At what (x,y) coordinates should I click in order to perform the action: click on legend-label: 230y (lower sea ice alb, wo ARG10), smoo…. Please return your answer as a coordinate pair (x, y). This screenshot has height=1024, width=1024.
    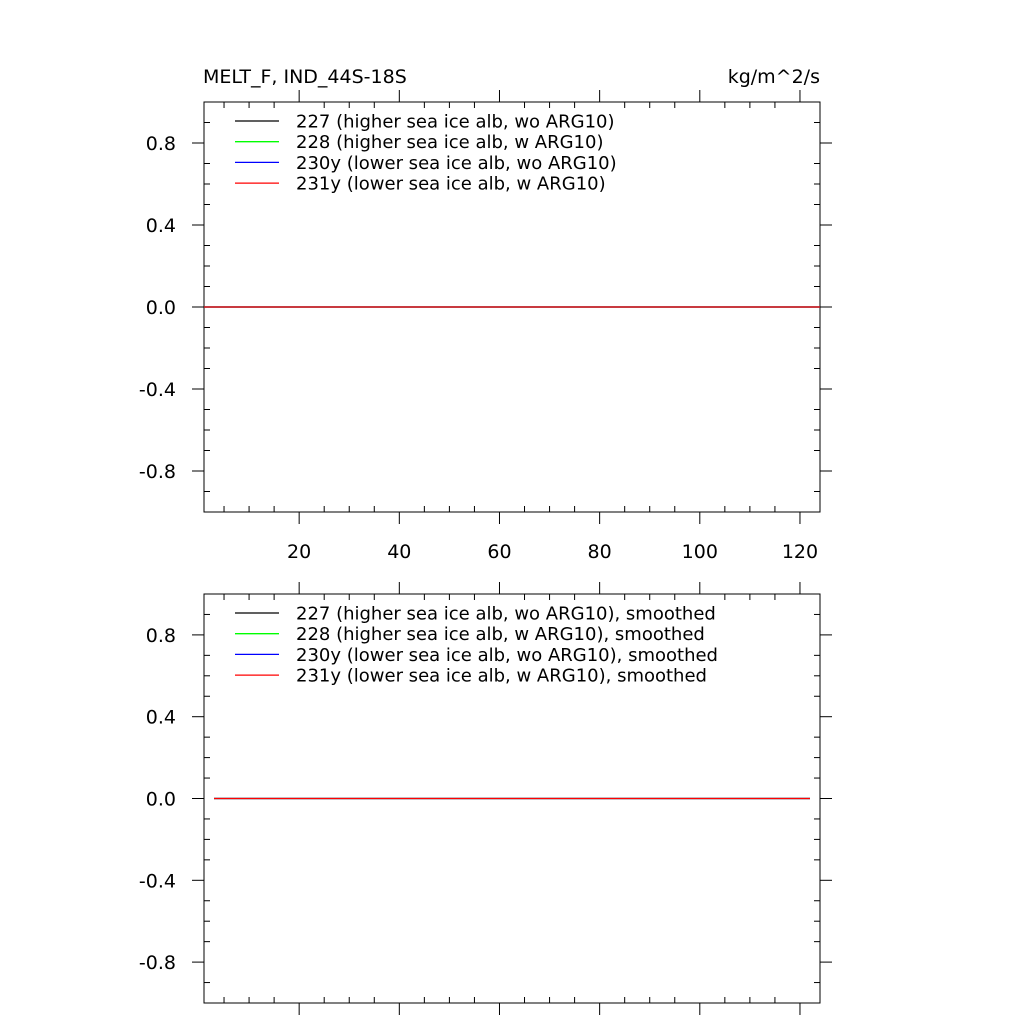
    Looking at the image, I should click on (507, 655).